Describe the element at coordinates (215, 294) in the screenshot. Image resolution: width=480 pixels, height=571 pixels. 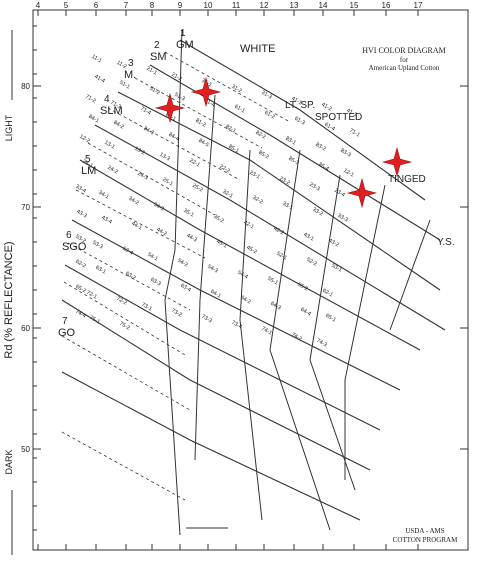
I see `cell-code: 64-1` at that location.